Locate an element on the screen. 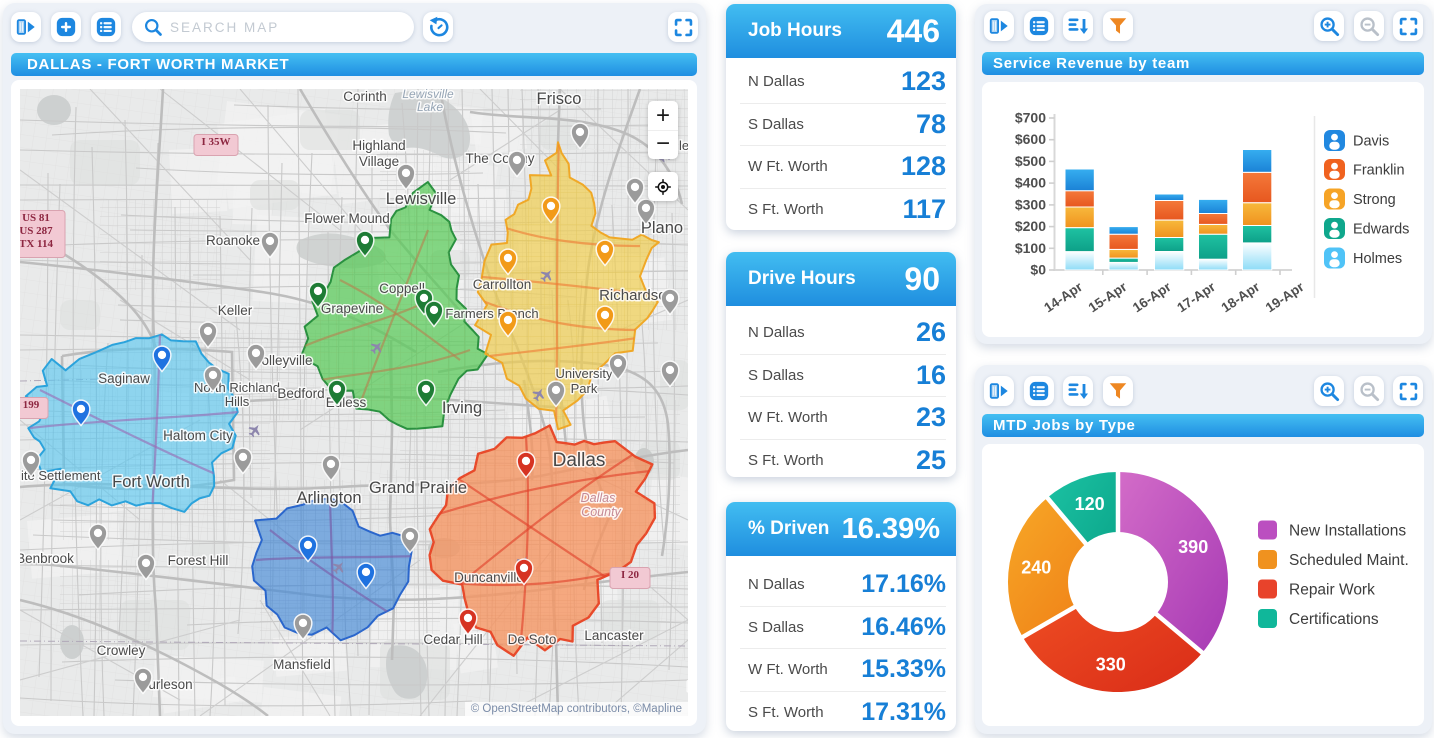  svg-text: Coppell is located at coordinates (402, 288).